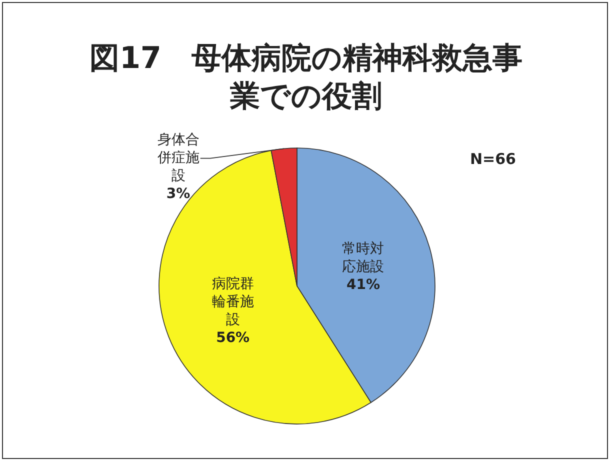 The width and height of the screenshot is (612, 463). Describe the element at coordinates (306, 78) in the screenshot. I see `chart-title: 図17 母体病院の精神科救急事業での役割` at that location.